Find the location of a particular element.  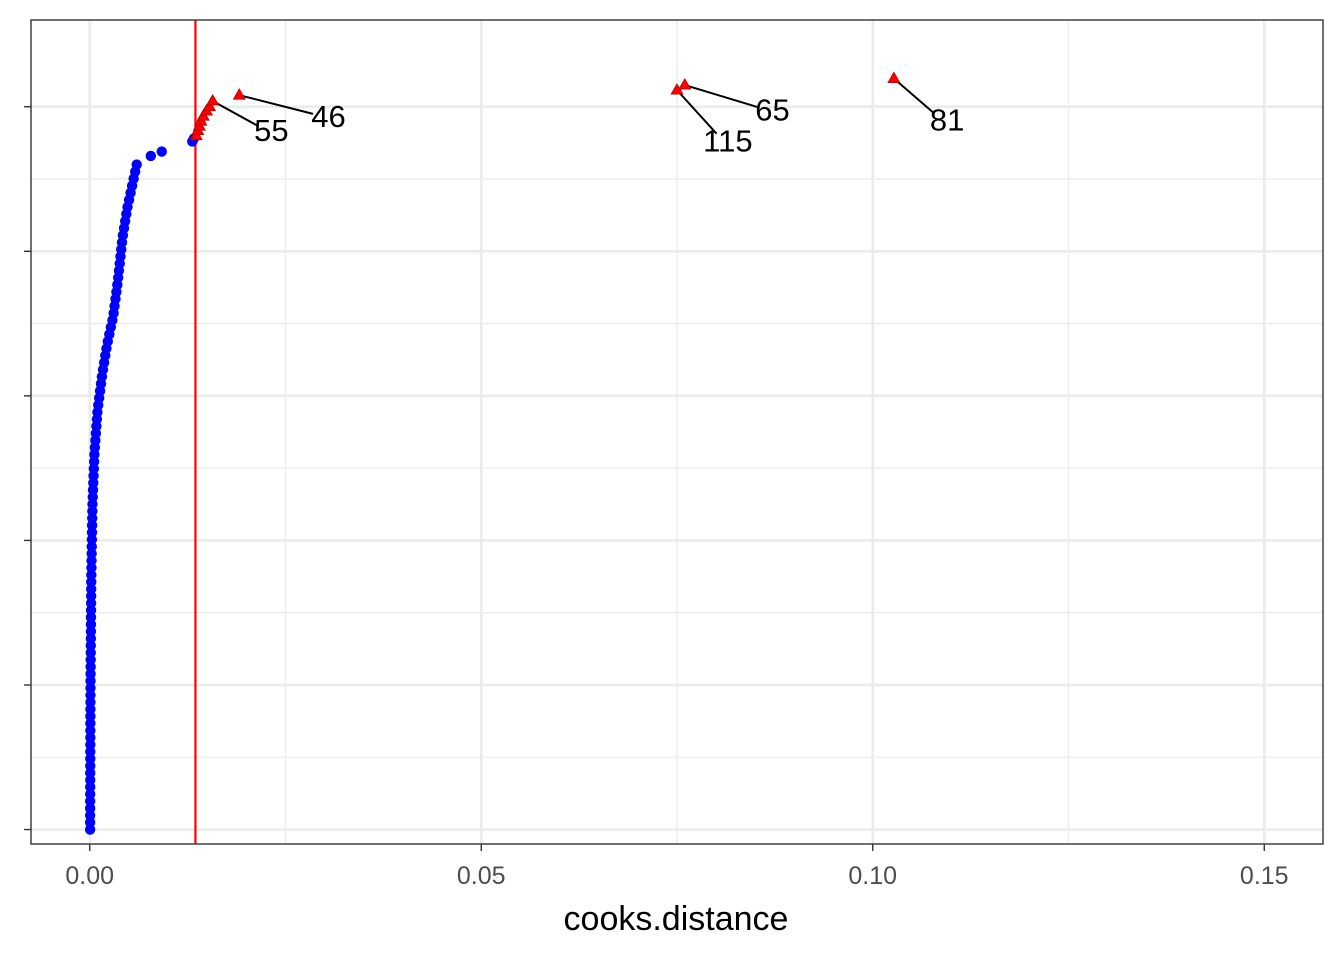

x-tick-label: 0.10 is located at coordinates (872, 876).